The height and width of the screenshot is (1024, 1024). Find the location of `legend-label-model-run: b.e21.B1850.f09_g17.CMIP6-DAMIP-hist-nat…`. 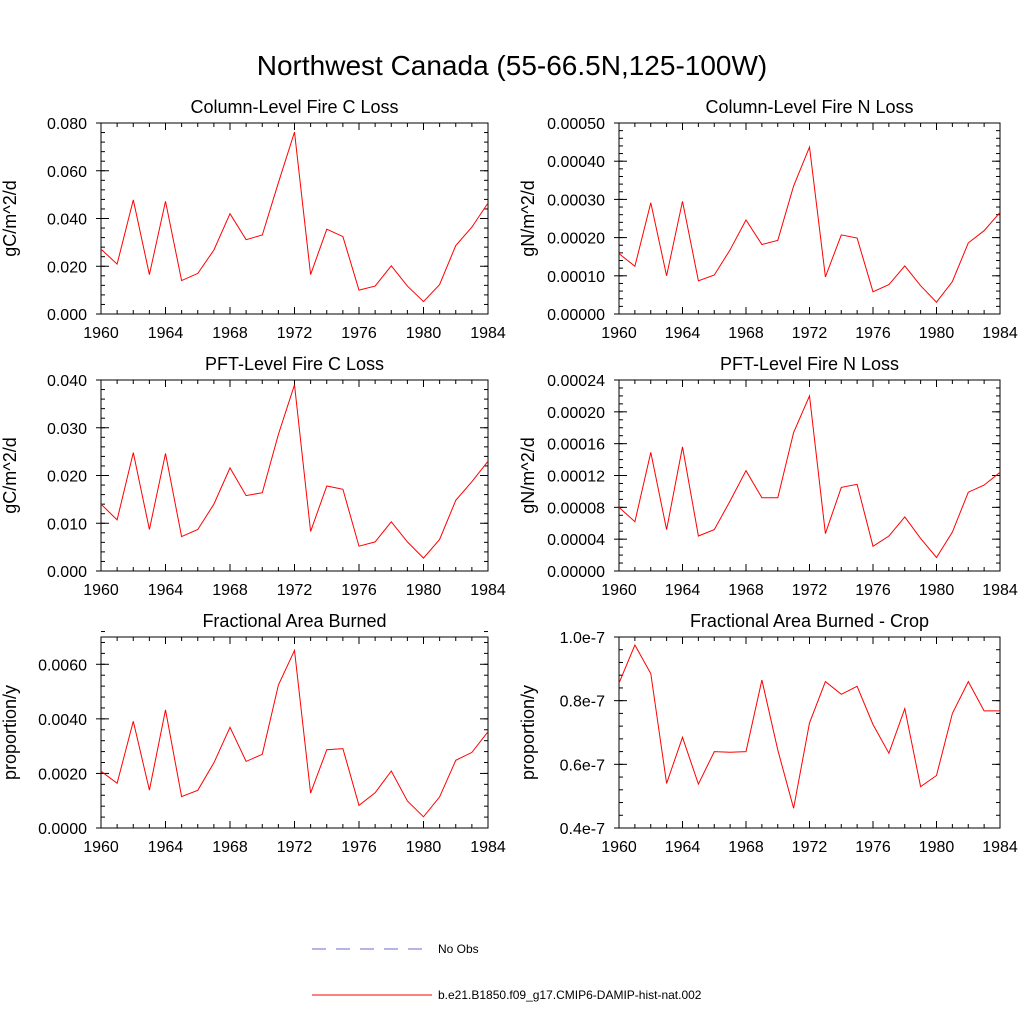

legend-label-model-run: b.e21.B1850.f09_g17.CMIP6-DAMIP-hist-nat… is located at coordinates (570, 995).